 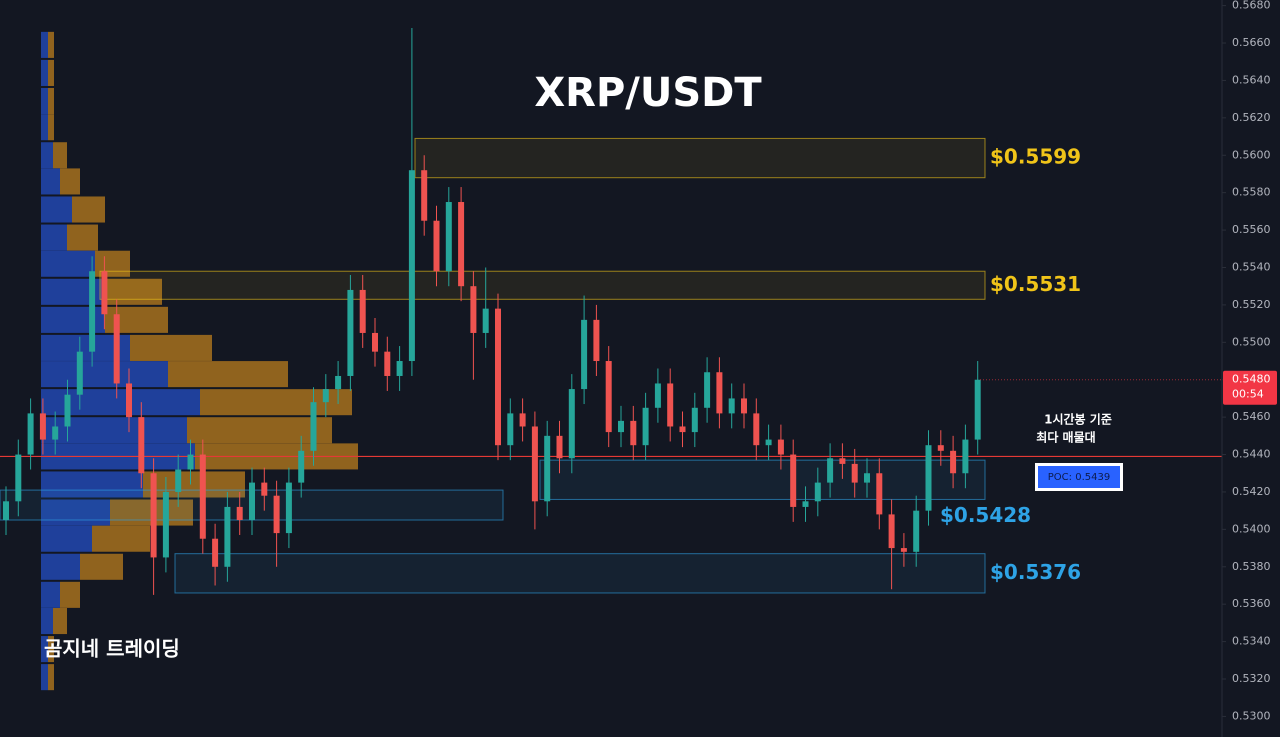 I want to click on y-tick-label: 0.5600, so click(x=1251, y=154).